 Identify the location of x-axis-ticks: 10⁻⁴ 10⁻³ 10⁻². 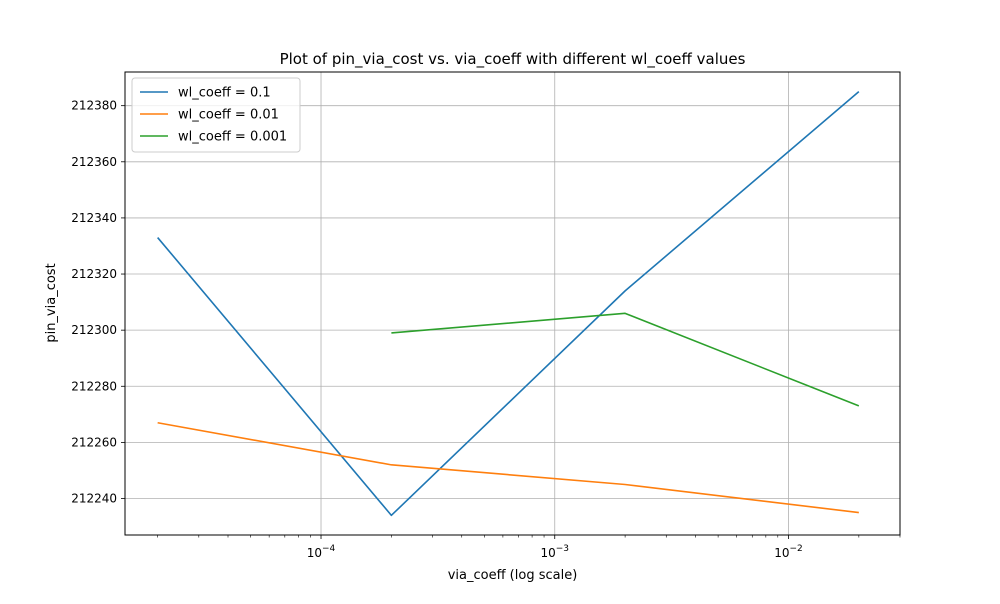
(555, 547).